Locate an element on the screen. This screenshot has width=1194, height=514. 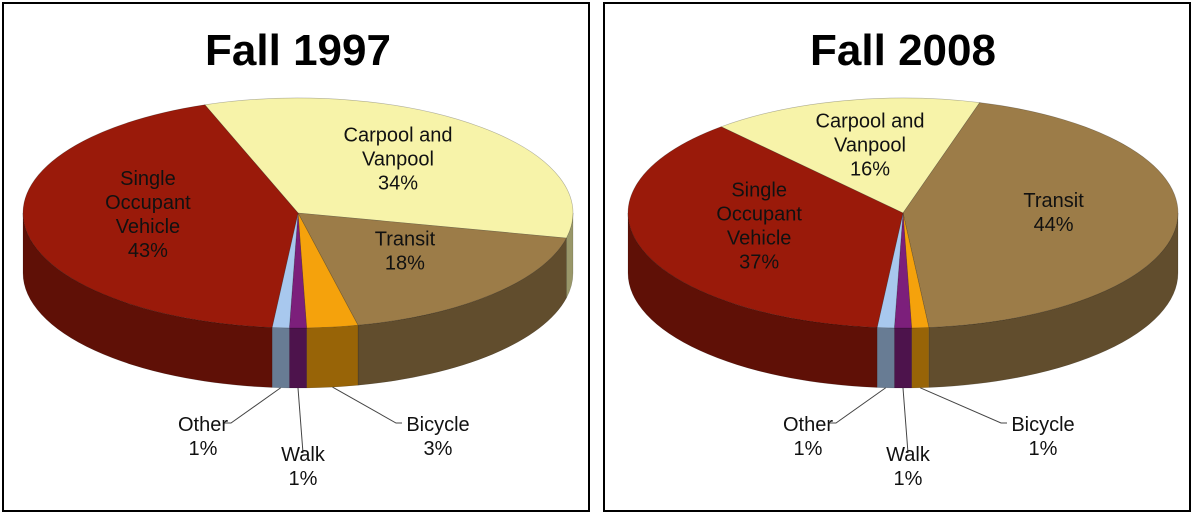
slice-value-label: 44% is located at coordinates (1054, 225).